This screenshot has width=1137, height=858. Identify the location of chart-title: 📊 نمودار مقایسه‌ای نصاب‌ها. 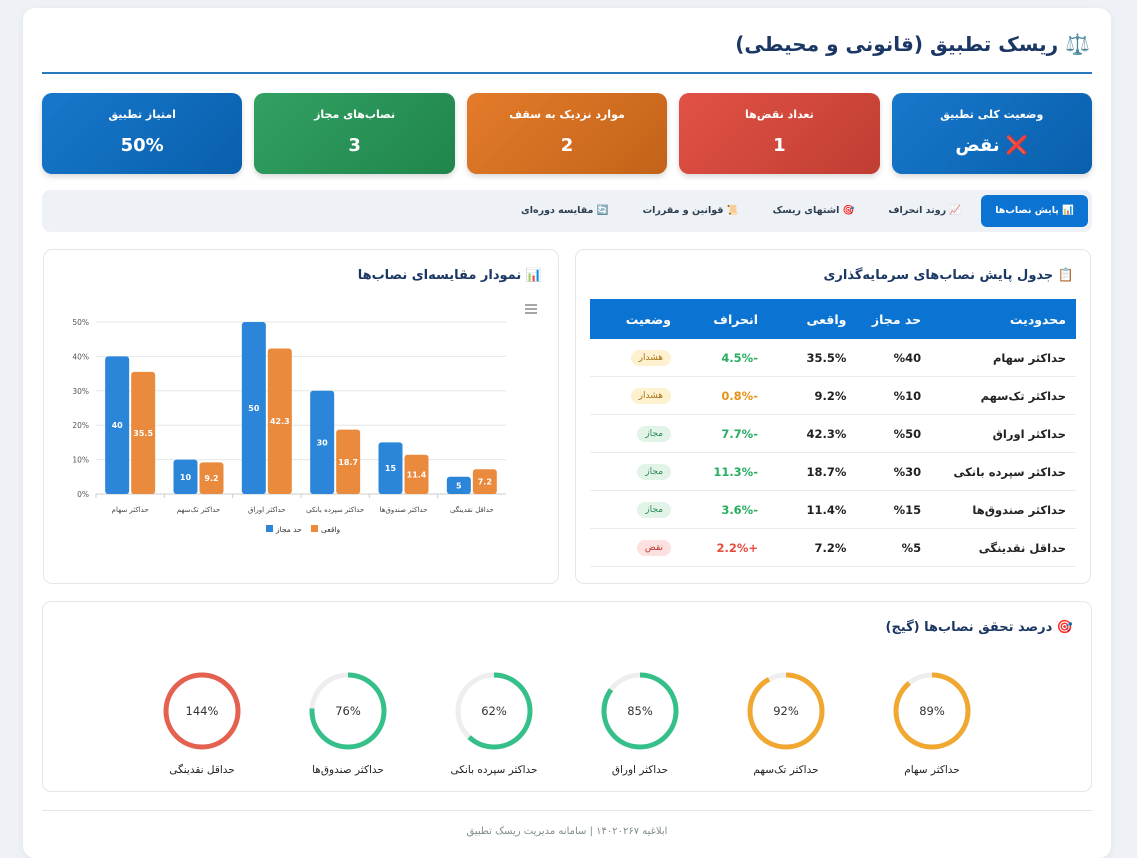
(449, 275).